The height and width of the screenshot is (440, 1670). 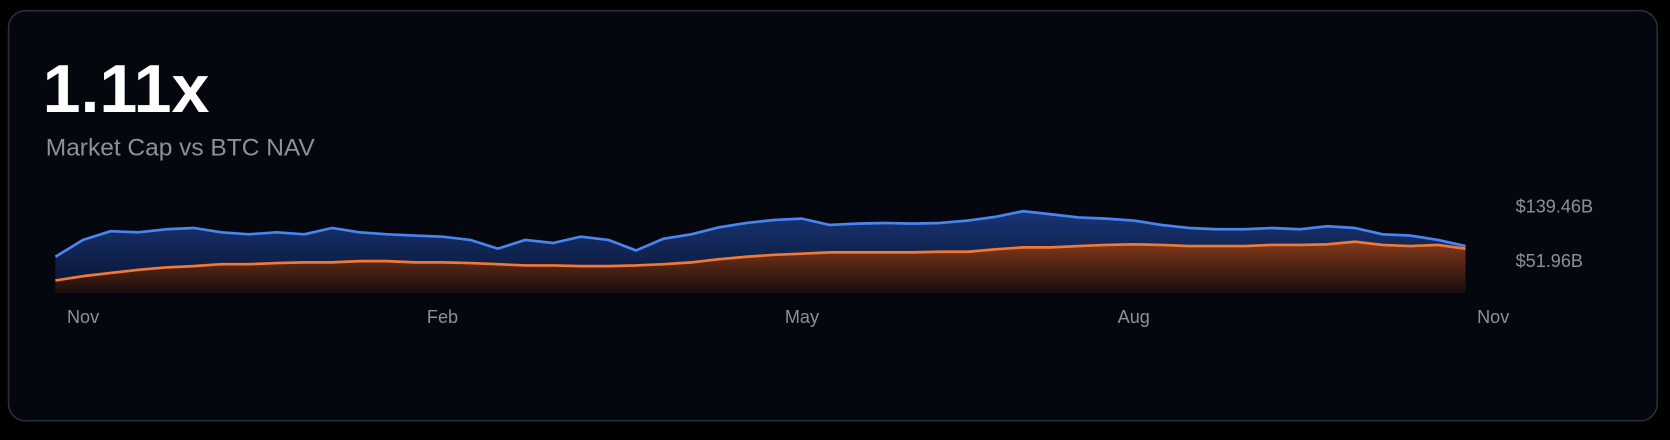 What do you see at coordinates (181, 148) in the screenshot?
I see `subtitle: Market Cap vs BTC NAV` at bounding box center [181, 148].